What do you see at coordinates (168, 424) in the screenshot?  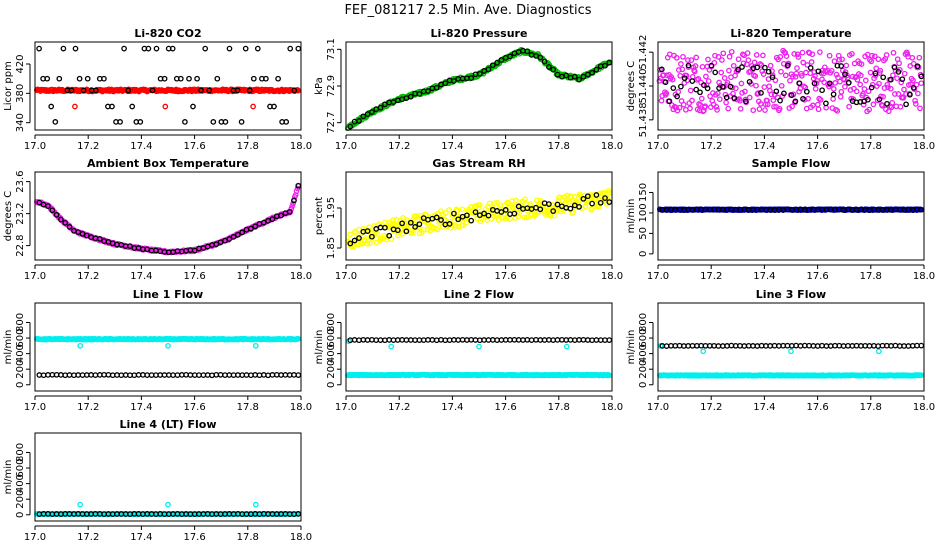 I see `chart-title: Line 4 (LT) Flow` at bounding box center [168, 424].